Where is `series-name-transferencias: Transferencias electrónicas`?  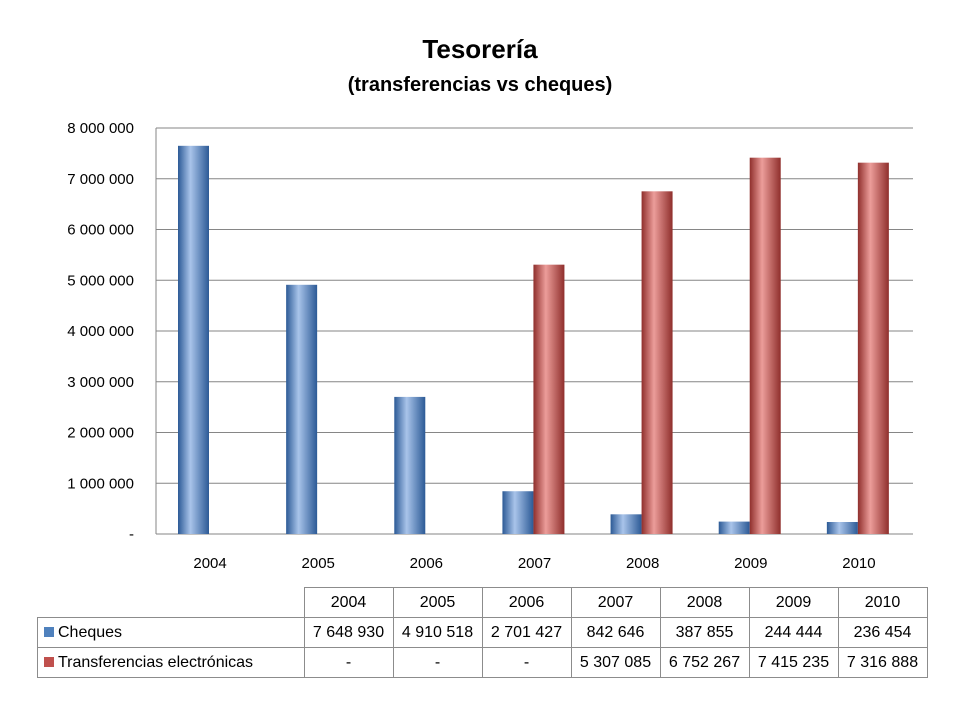
series-name-transferencias: Transferencias electrónicas is located at coordinates (156, 662).